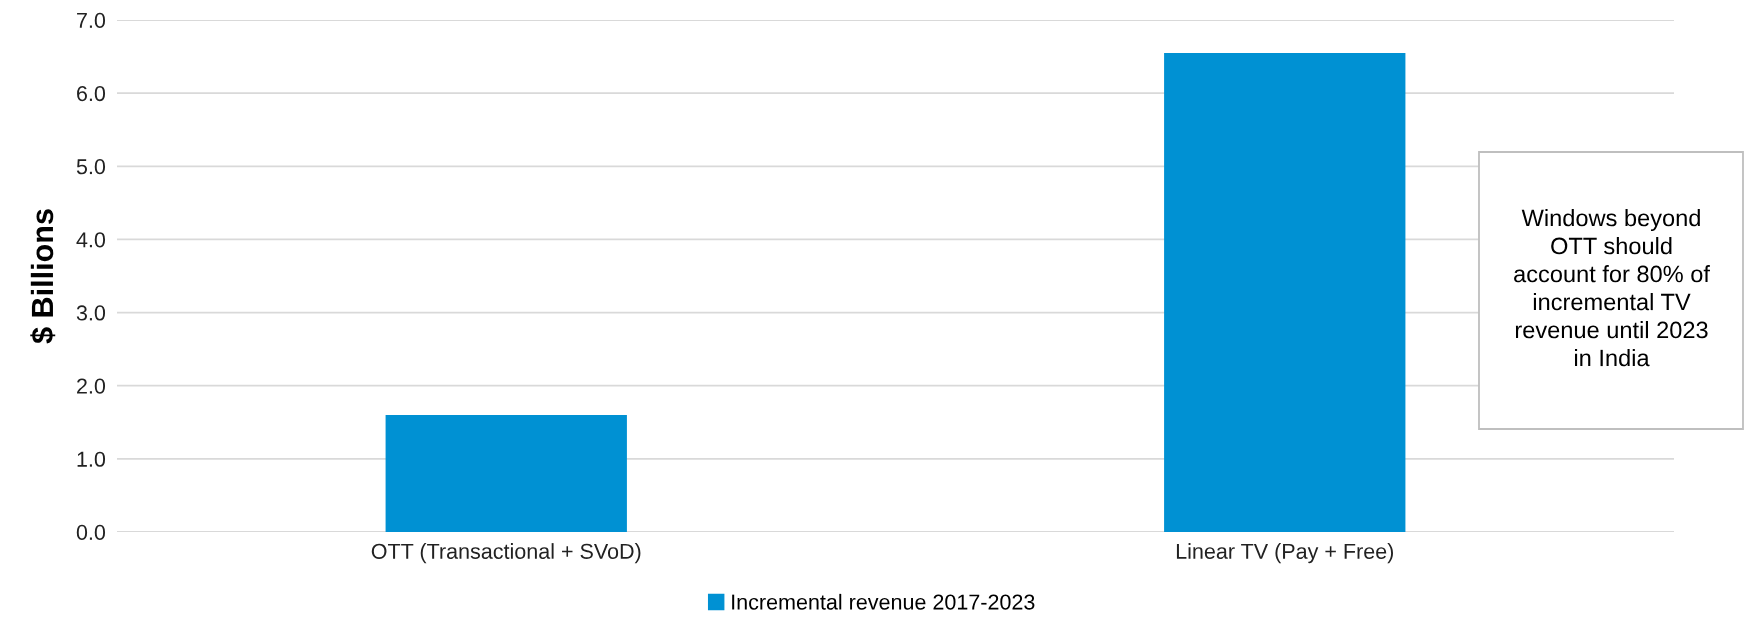 This screenshot has height=629, width=1744. Describe the element at coordinates (91, 20) in the screenshot. I see `y-tick-label: 7.0` at that location.